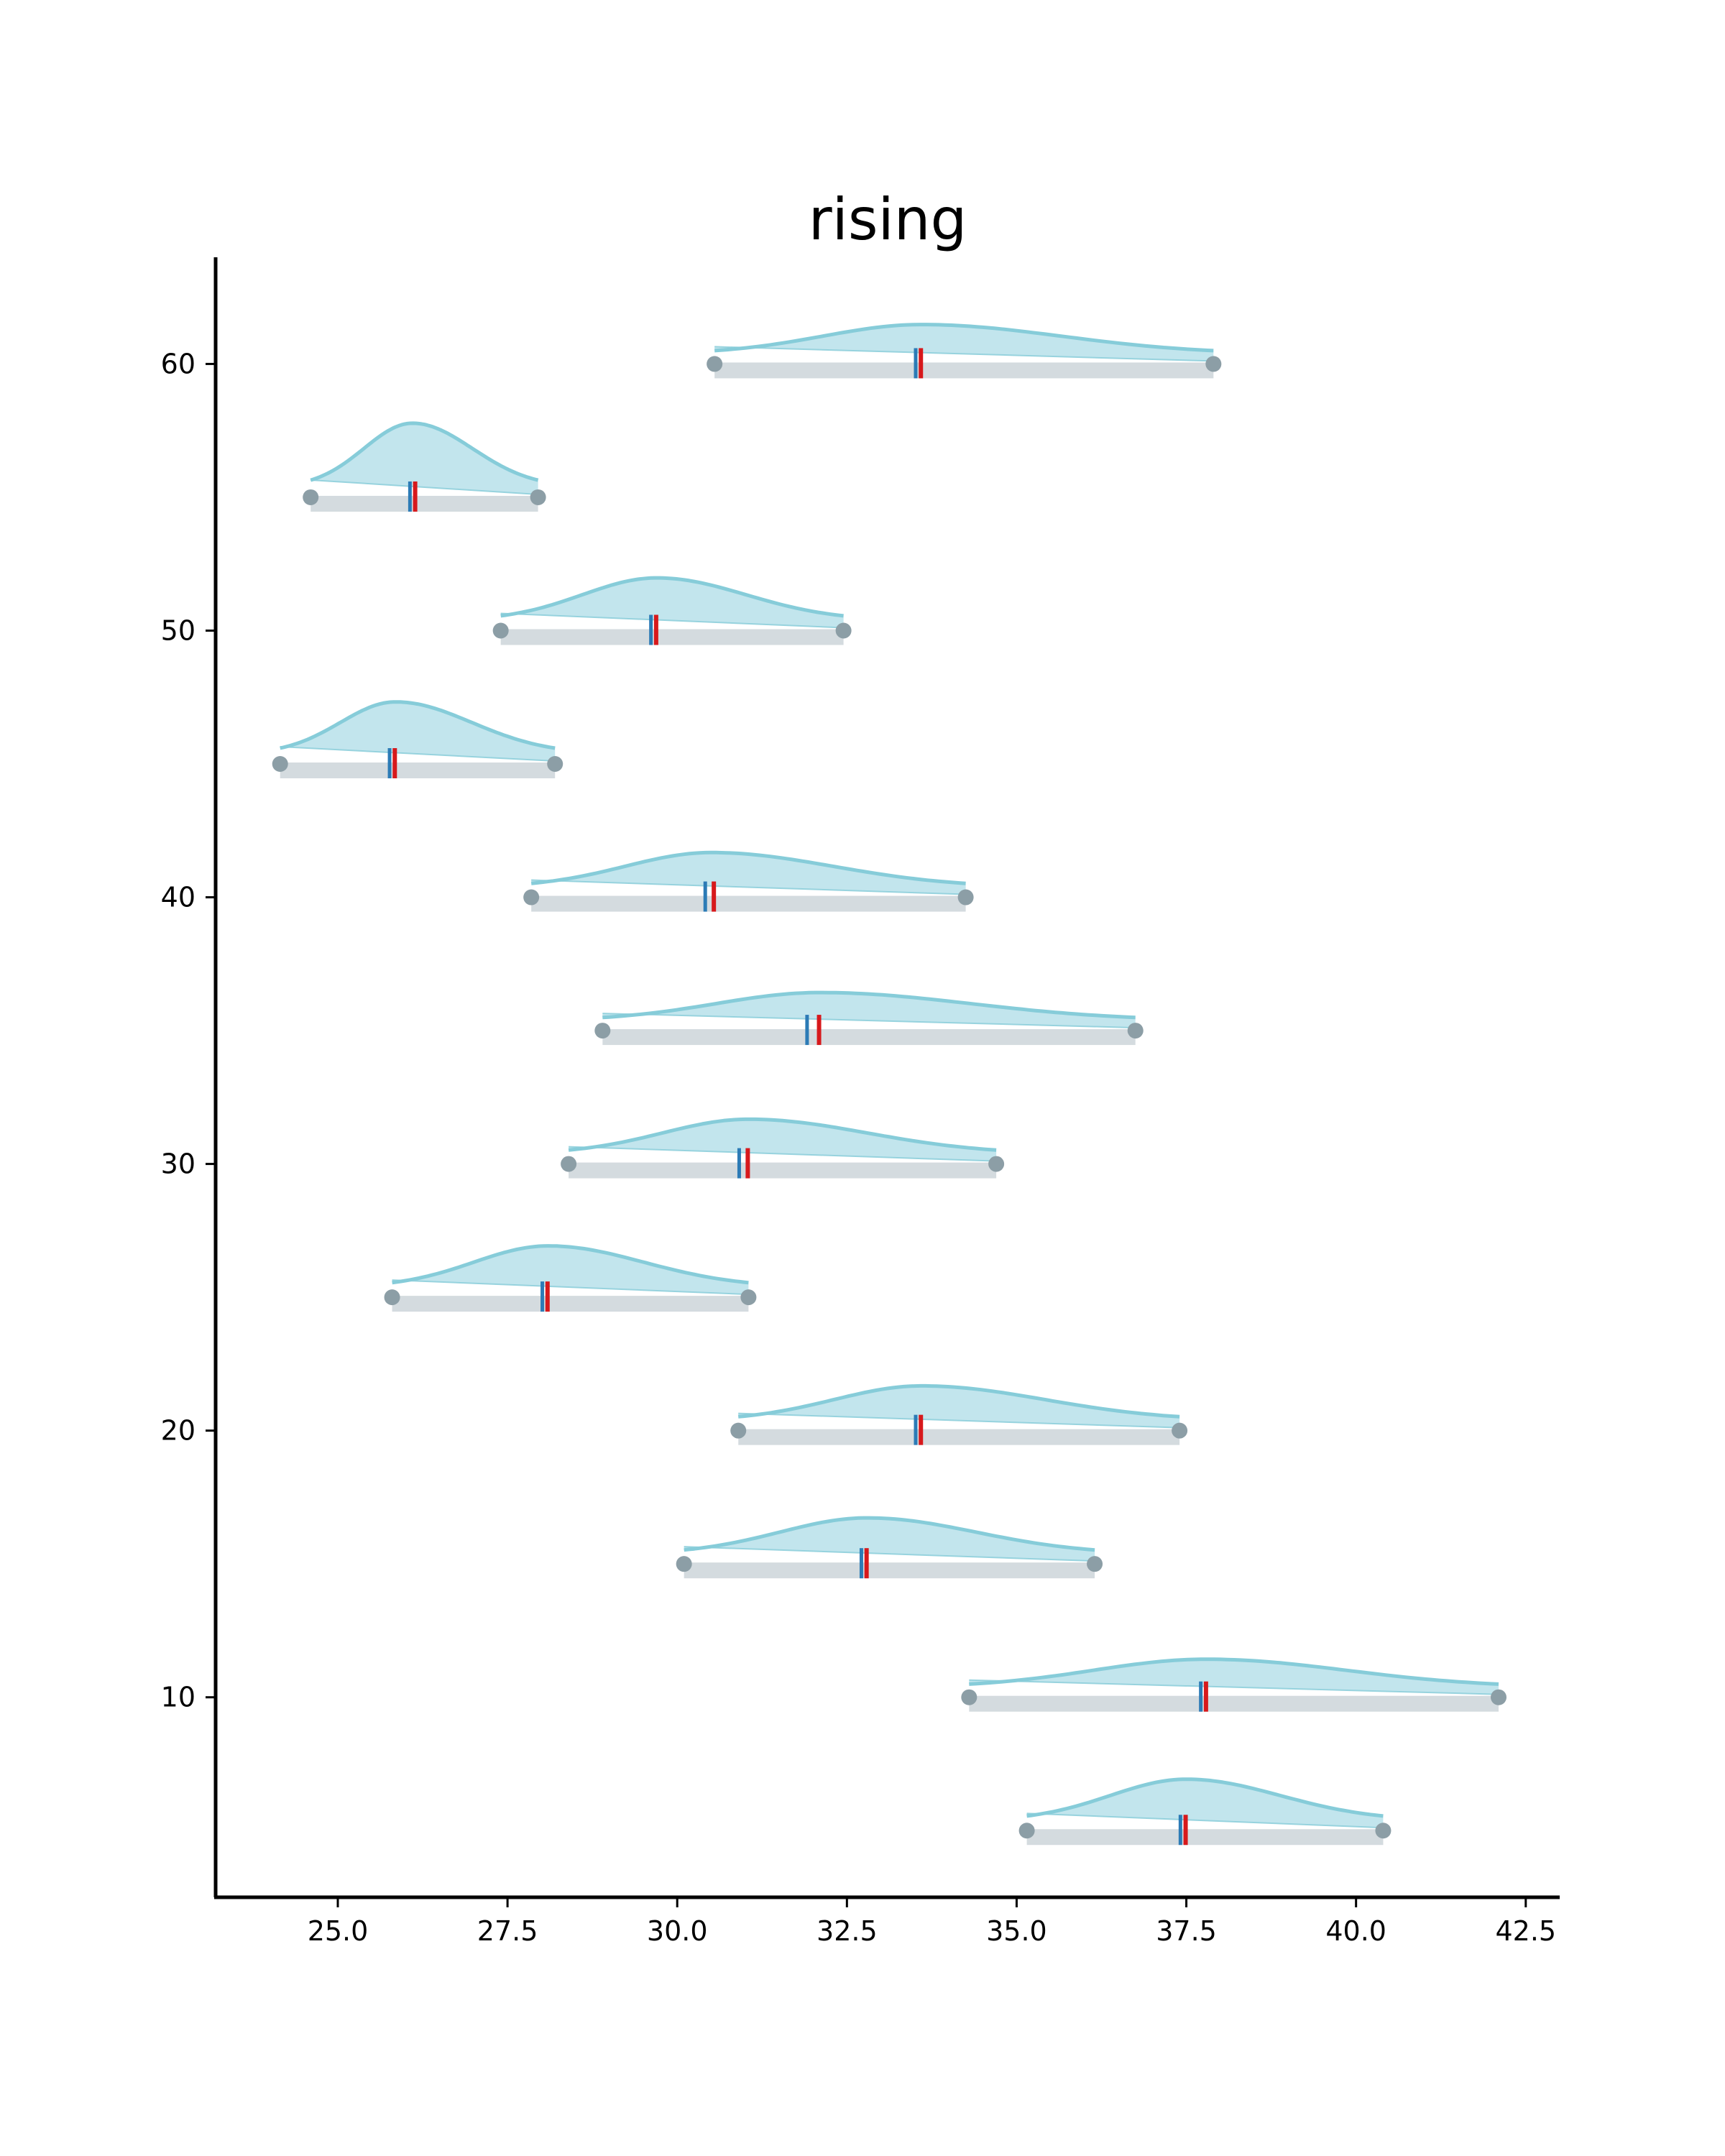 The height and width of the screenshot is (2156, 1725). Describe the element at coordinates (888, 219) in the screenshot. I see `chart-title: rising` at that location.